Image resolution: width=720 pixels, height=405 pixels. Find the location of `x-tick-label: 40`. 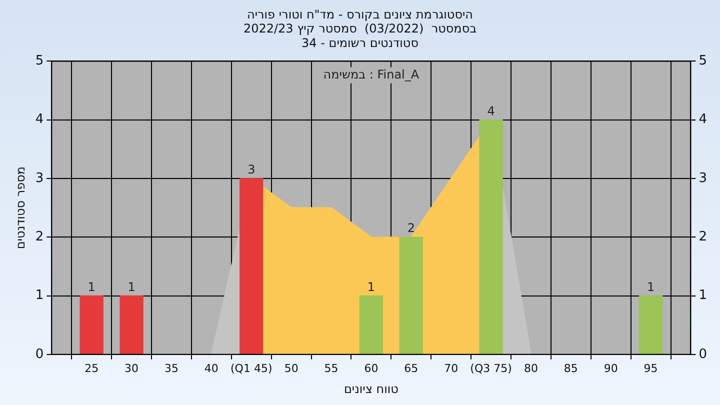

x-tick-label: 40 is located at coordinates (211, 368).